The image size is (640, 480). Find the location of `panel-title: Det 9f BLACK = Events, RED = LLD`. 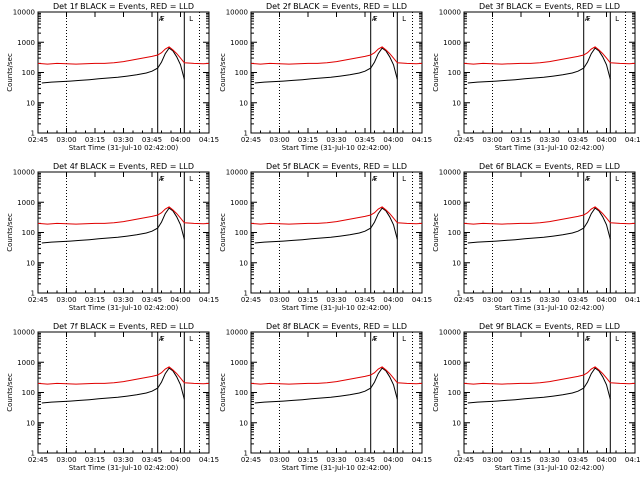

panel-title: Det 9f BLACK = Events, RED = LLD is located at coordinates (549, 326).